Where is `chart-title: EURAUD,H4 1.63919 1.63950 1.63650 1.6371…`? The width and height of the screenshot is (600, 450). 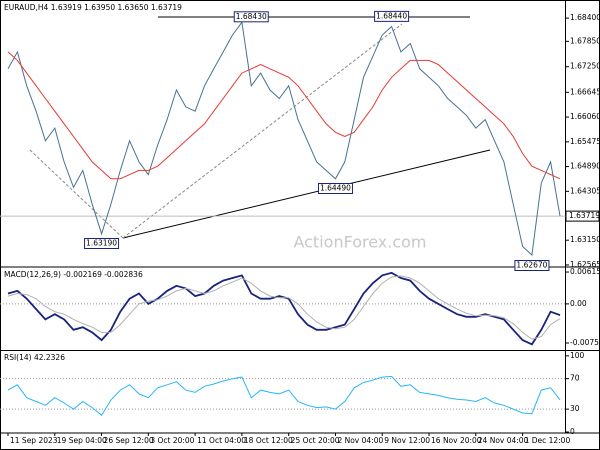
chart-title: EURAUD,H4 1.63919 1.63950 1.63650 1.6371… is located at coordinates (93, 7).